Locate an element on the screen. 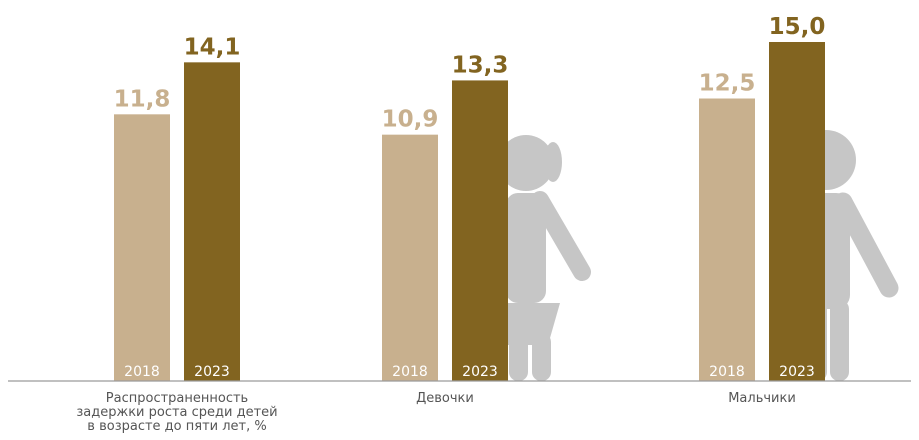 Image resolution: width=919 pixels, height=440 pixels. year-label-2023-0: 2023 is located at coordinates (212, 372).